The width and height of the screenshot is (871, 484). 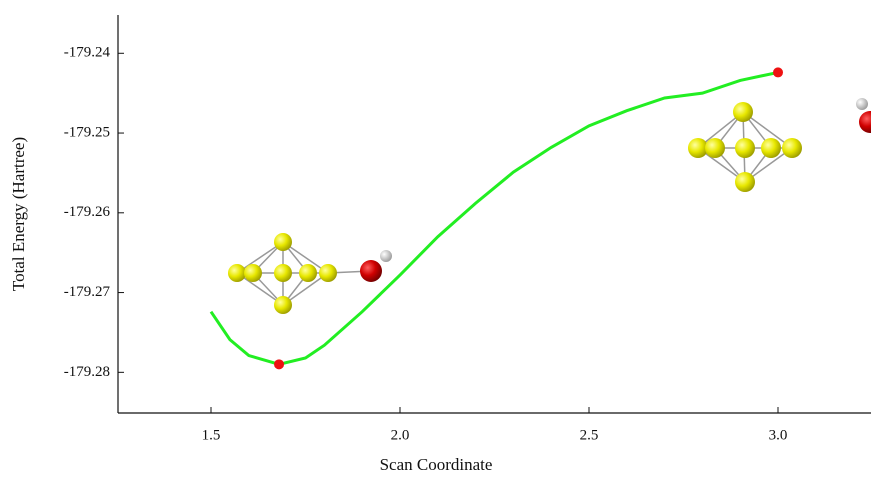 I want to click on x-axis-title: Scan Coordinate, so click(x=436, y=464).